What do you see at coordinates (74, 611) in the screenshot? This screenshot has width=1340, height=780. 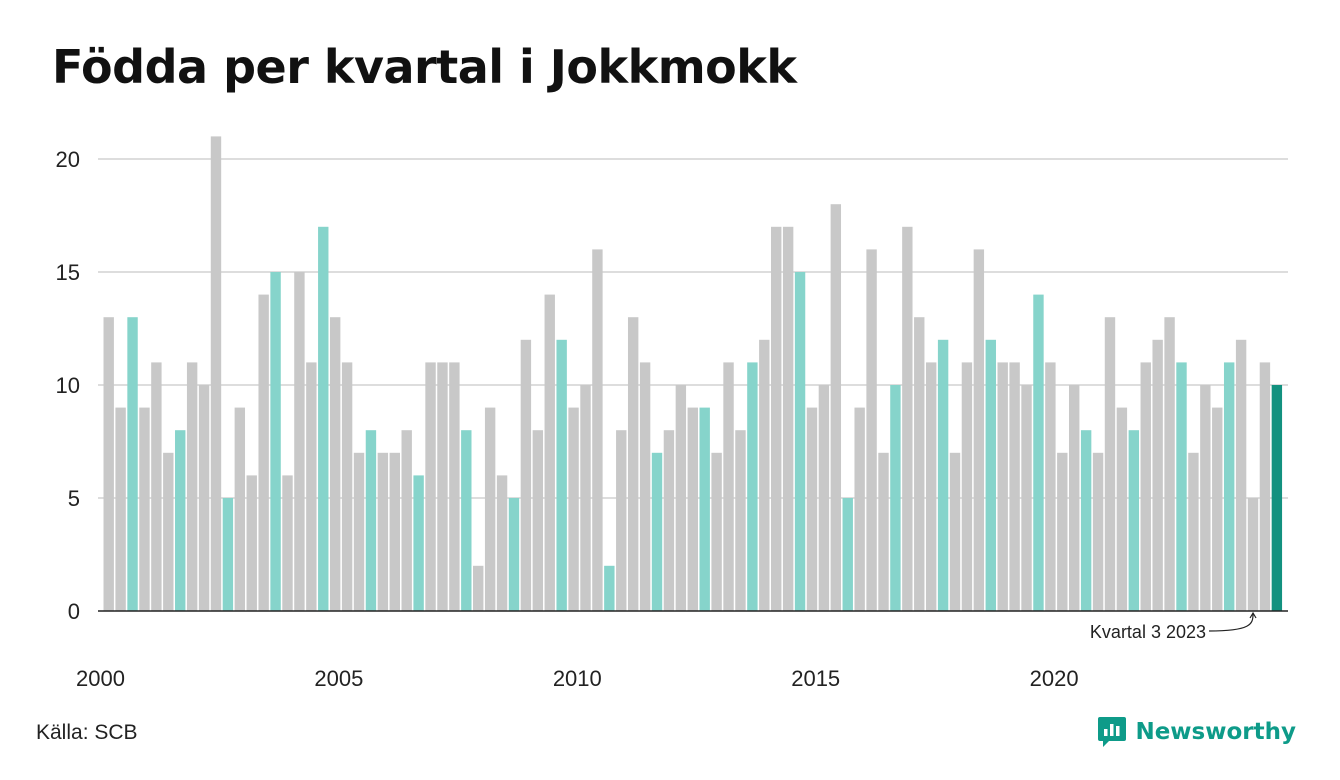 I see `y-tick-label: 0` at bounding box center [74, 611].